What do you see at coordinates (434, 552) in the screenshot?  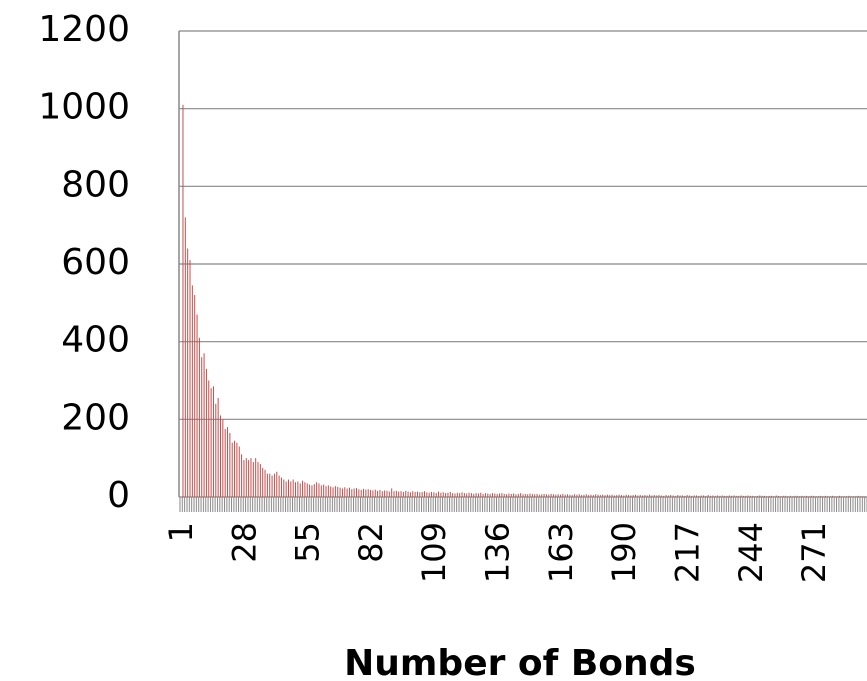 I see `x-tick-label: 109` at bounding box center [434, 552].